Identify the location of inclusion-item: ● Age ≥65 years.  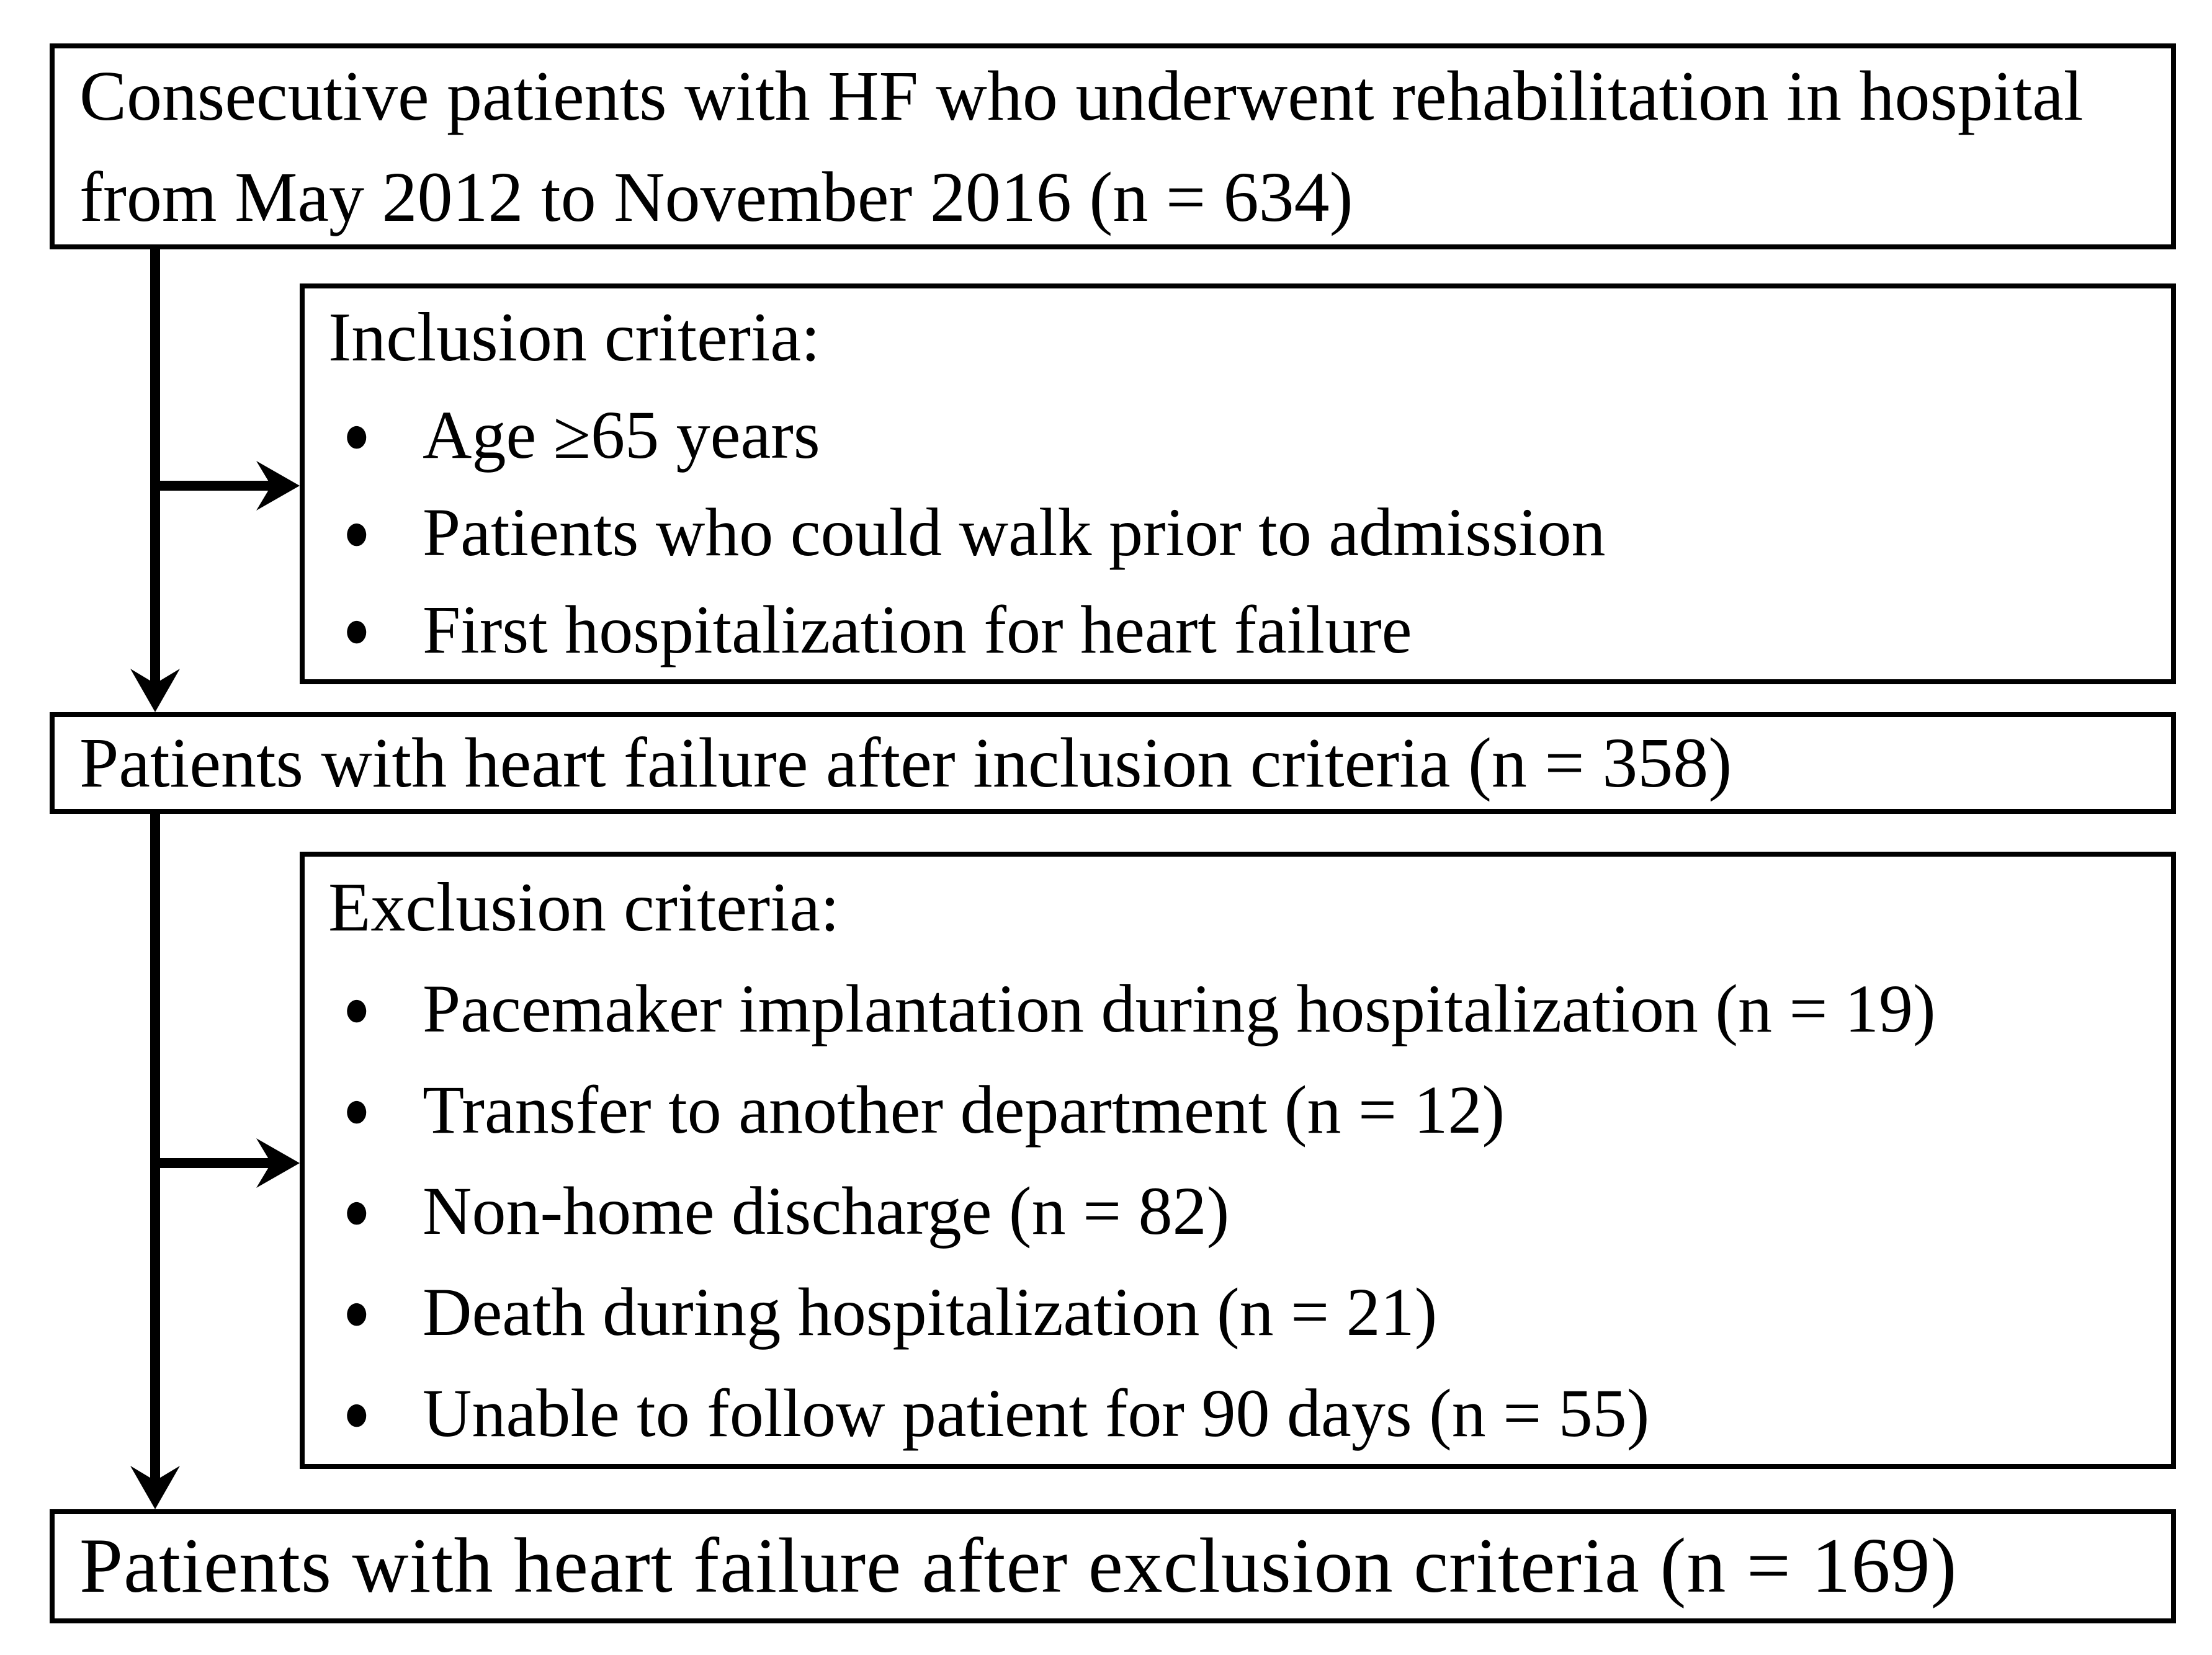
(1238, 435).